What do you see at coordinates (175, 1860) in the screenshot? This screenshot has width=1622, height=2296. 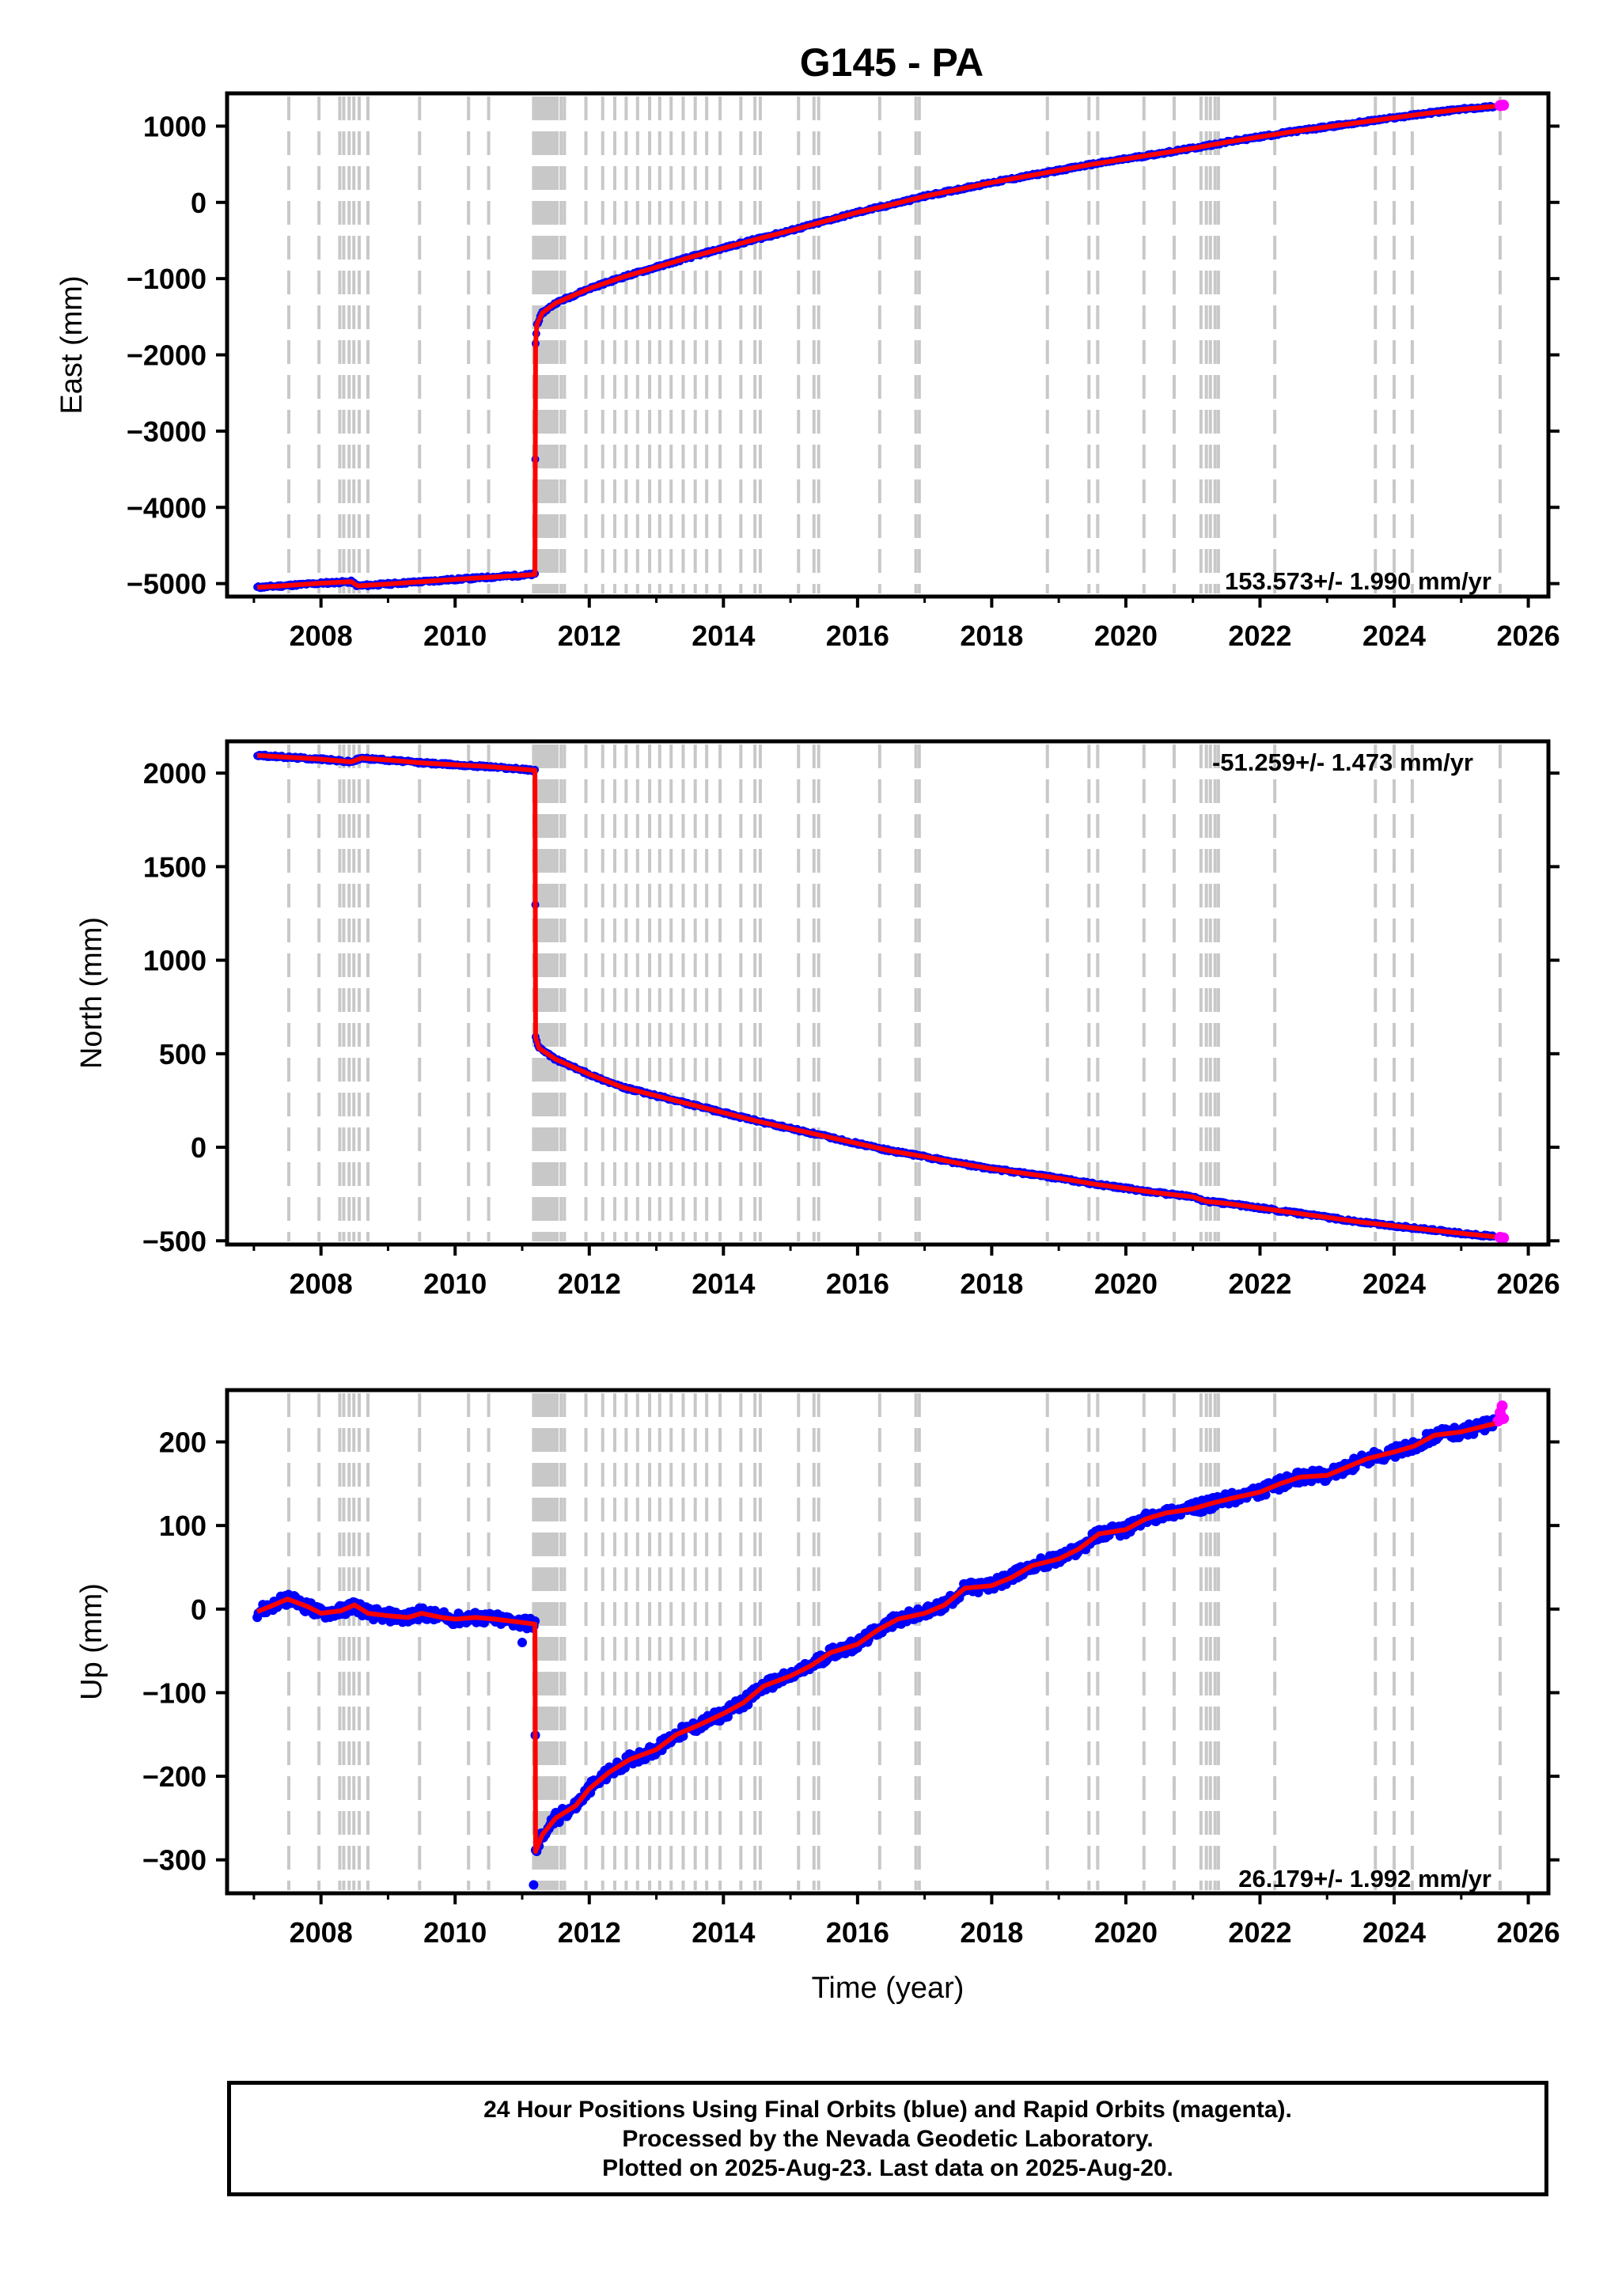 I see `up-ytick-label: −300` at bounding box center [175, 1860].